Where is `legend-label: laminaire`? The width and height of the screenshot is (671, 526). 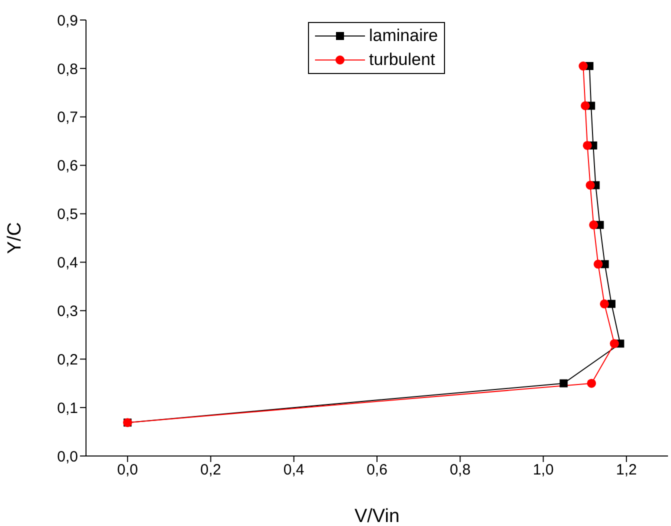
legend-label: laminaire is located at coordinates (403, 36).